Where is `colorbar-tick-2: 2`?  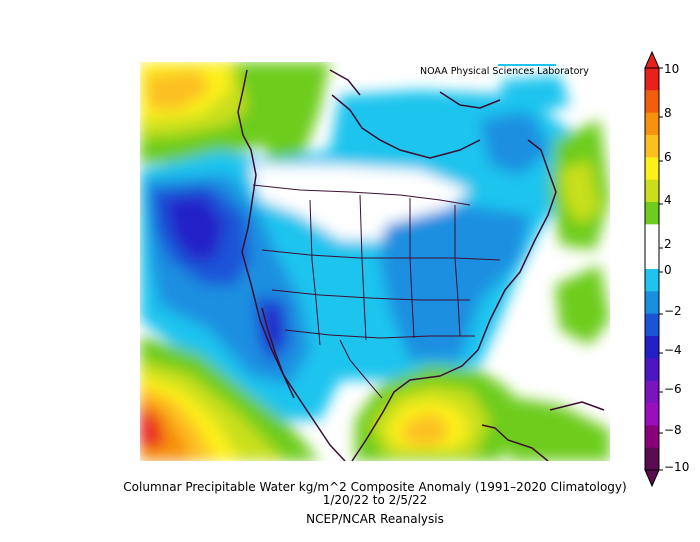 colorbar-tick-2: 2 is located at coordinates (668, 244).